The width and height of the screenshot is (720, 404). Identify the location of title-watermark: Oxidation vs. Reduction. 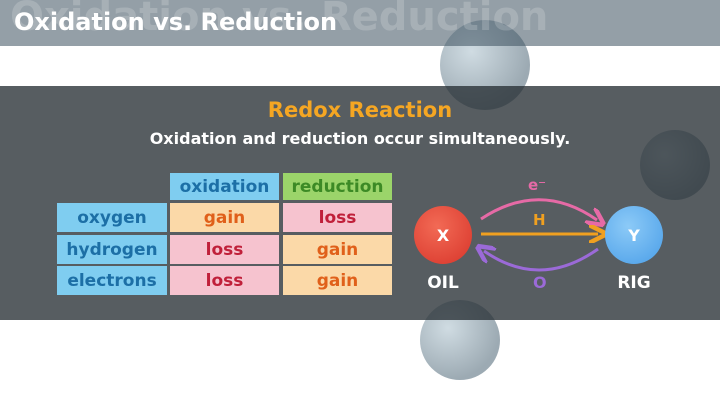
(279, 20).